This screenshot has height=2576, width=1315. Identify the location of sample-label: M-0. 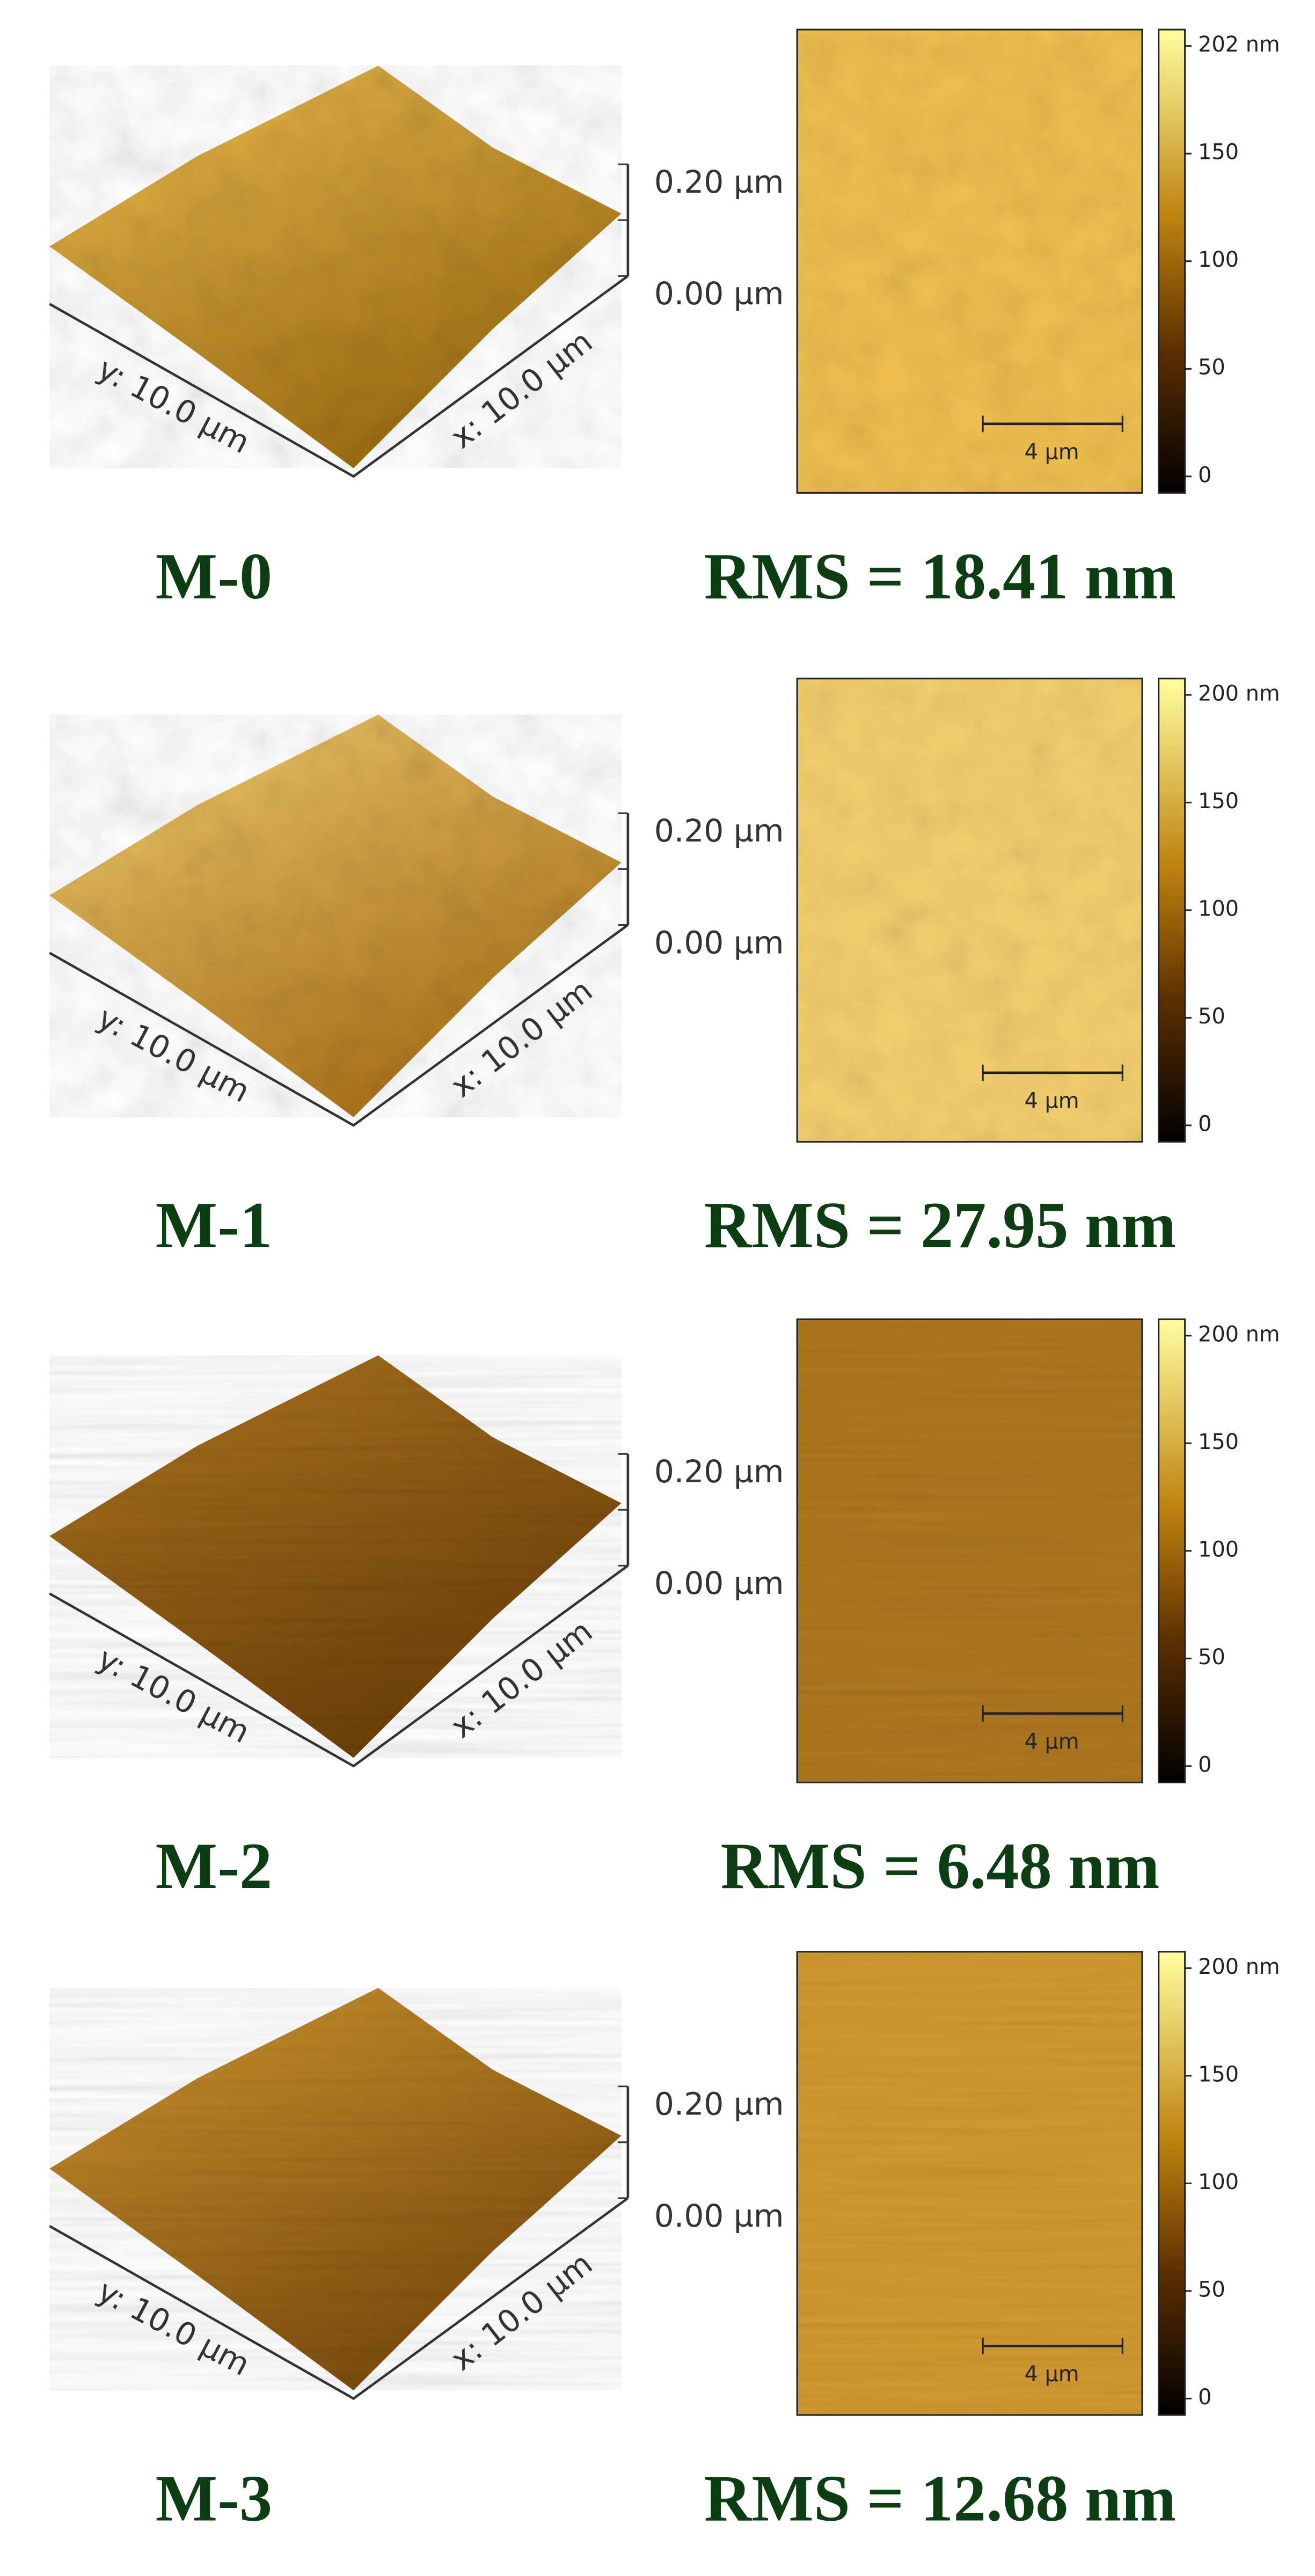
(214, 576).